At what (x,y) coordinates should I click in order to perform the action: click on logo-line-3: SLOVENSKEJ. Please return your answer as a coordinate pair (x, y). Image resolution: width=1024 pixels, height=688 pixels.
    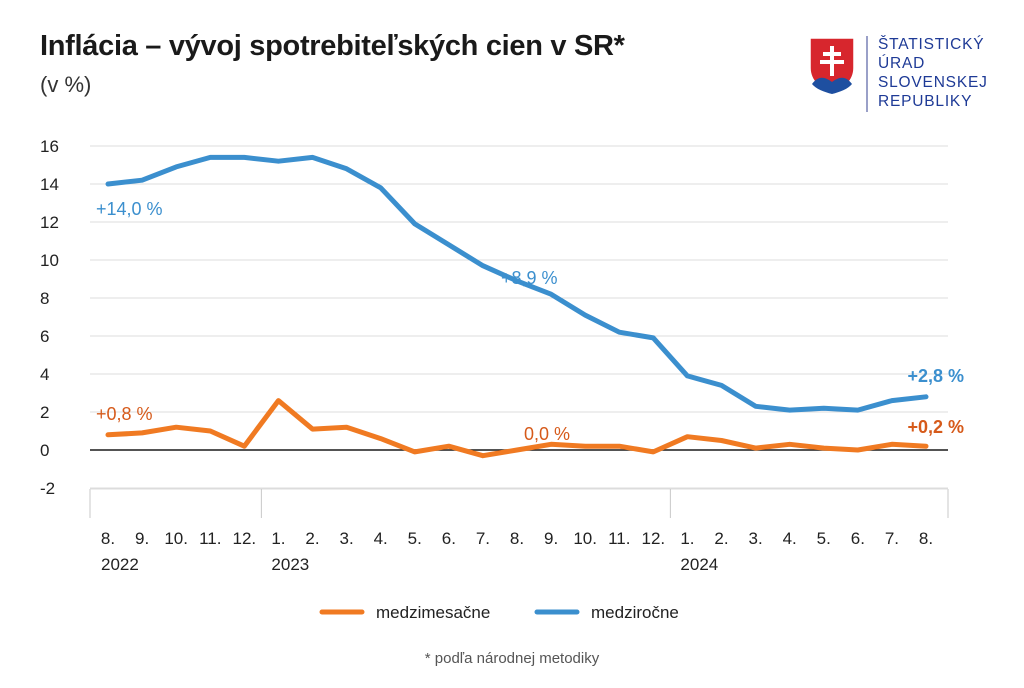
    Looking at the image, I should click on (933, 82).